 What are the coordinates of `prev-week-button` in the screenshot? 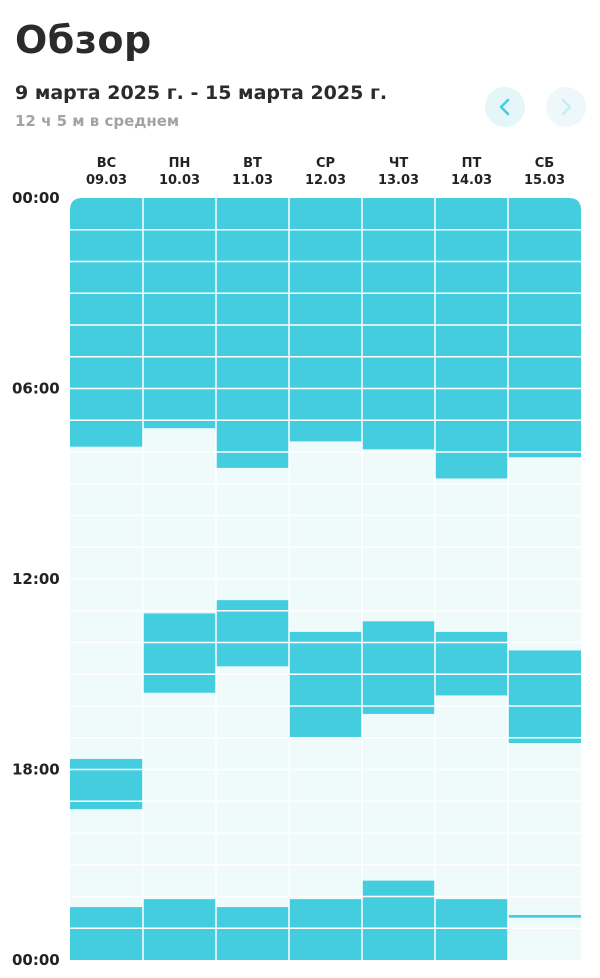 It's located at (505, 107).